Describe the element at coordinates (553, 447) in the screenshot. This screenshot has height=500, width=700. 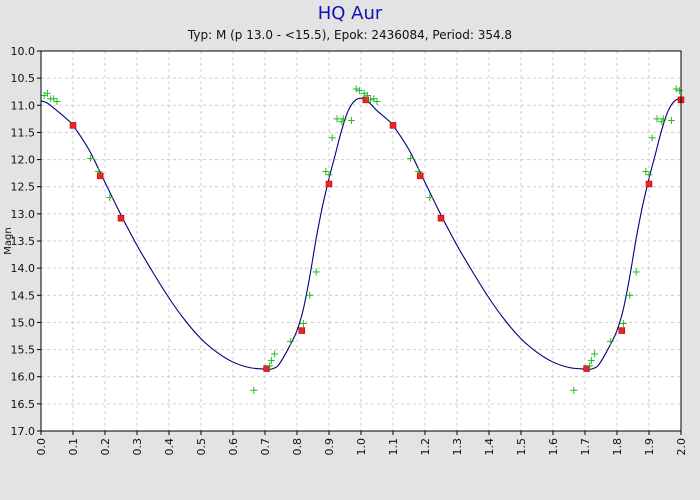
I see `x-tick-label: 1.6` at that location.